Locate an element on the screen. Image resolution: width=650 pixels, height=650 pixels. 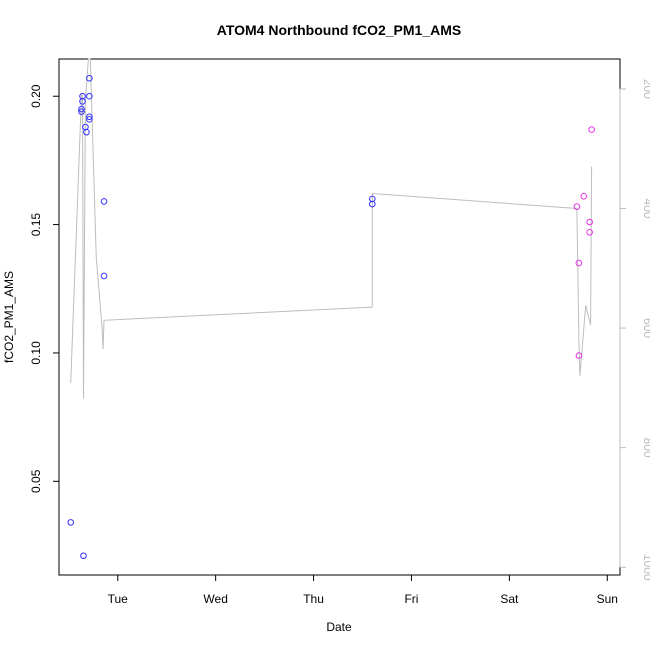
y-tick-label: 0.10 is located at coordinates (36, 353).